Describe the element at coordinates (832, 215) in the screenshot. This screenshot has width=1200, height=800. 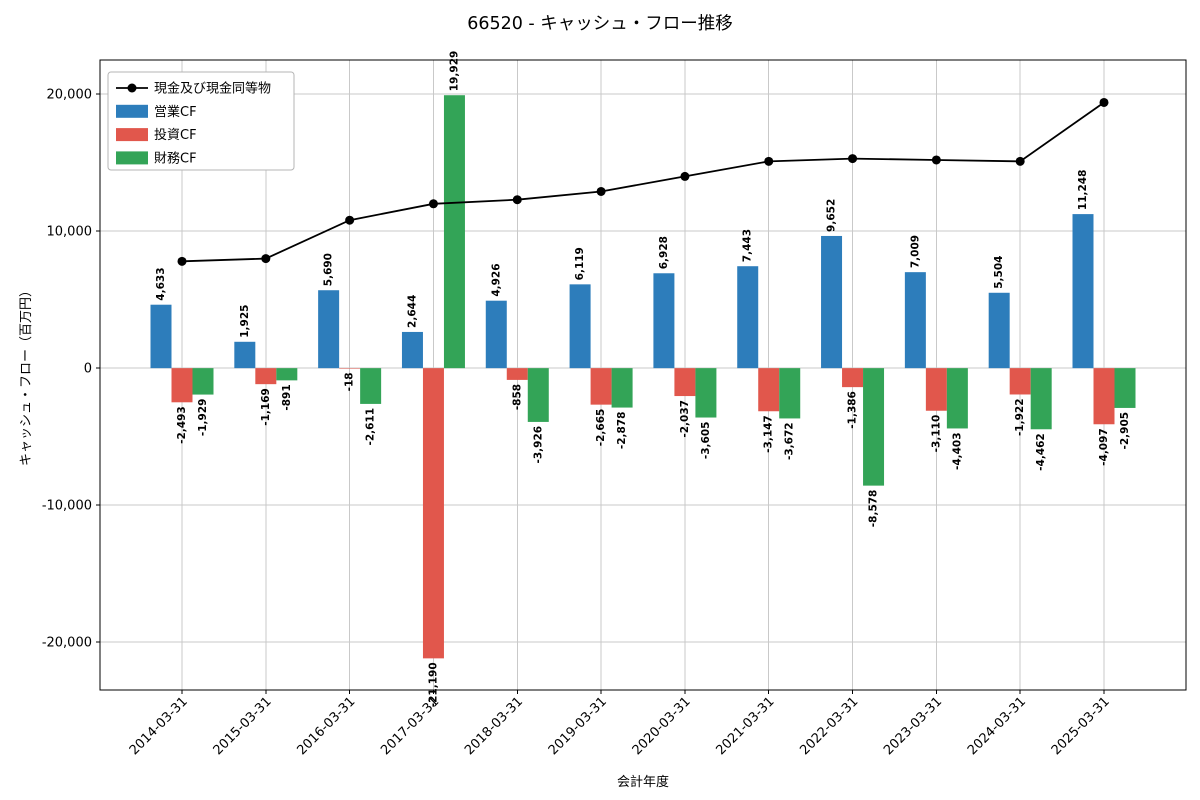
I see `bar-value-label: 9,652` at that location.